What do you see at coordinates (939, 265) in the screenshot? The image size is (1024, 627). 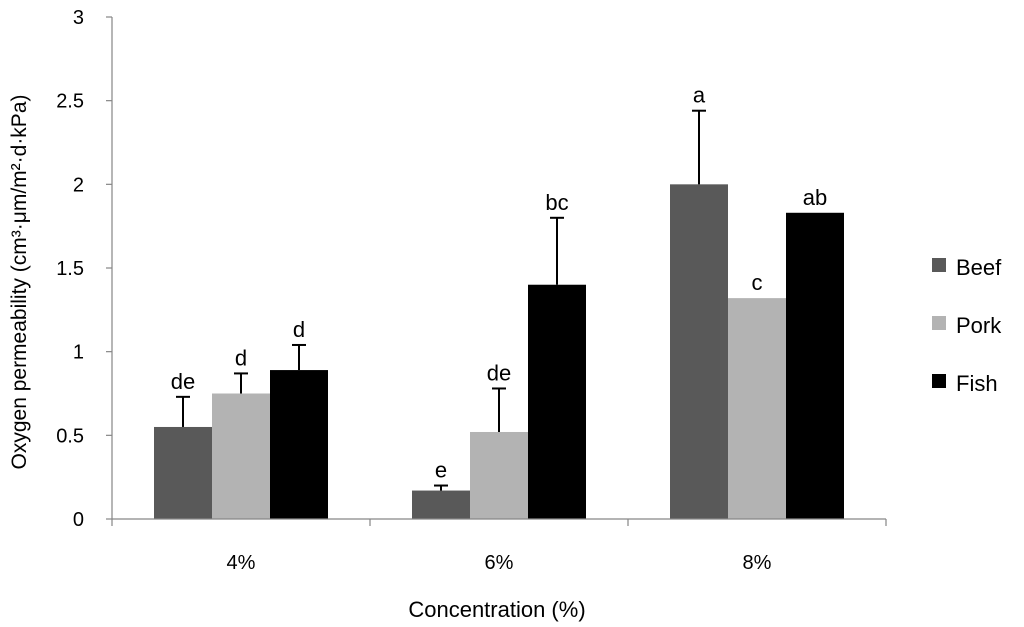 I see `legend-swatch-beef` at bounding box center [939, 265].